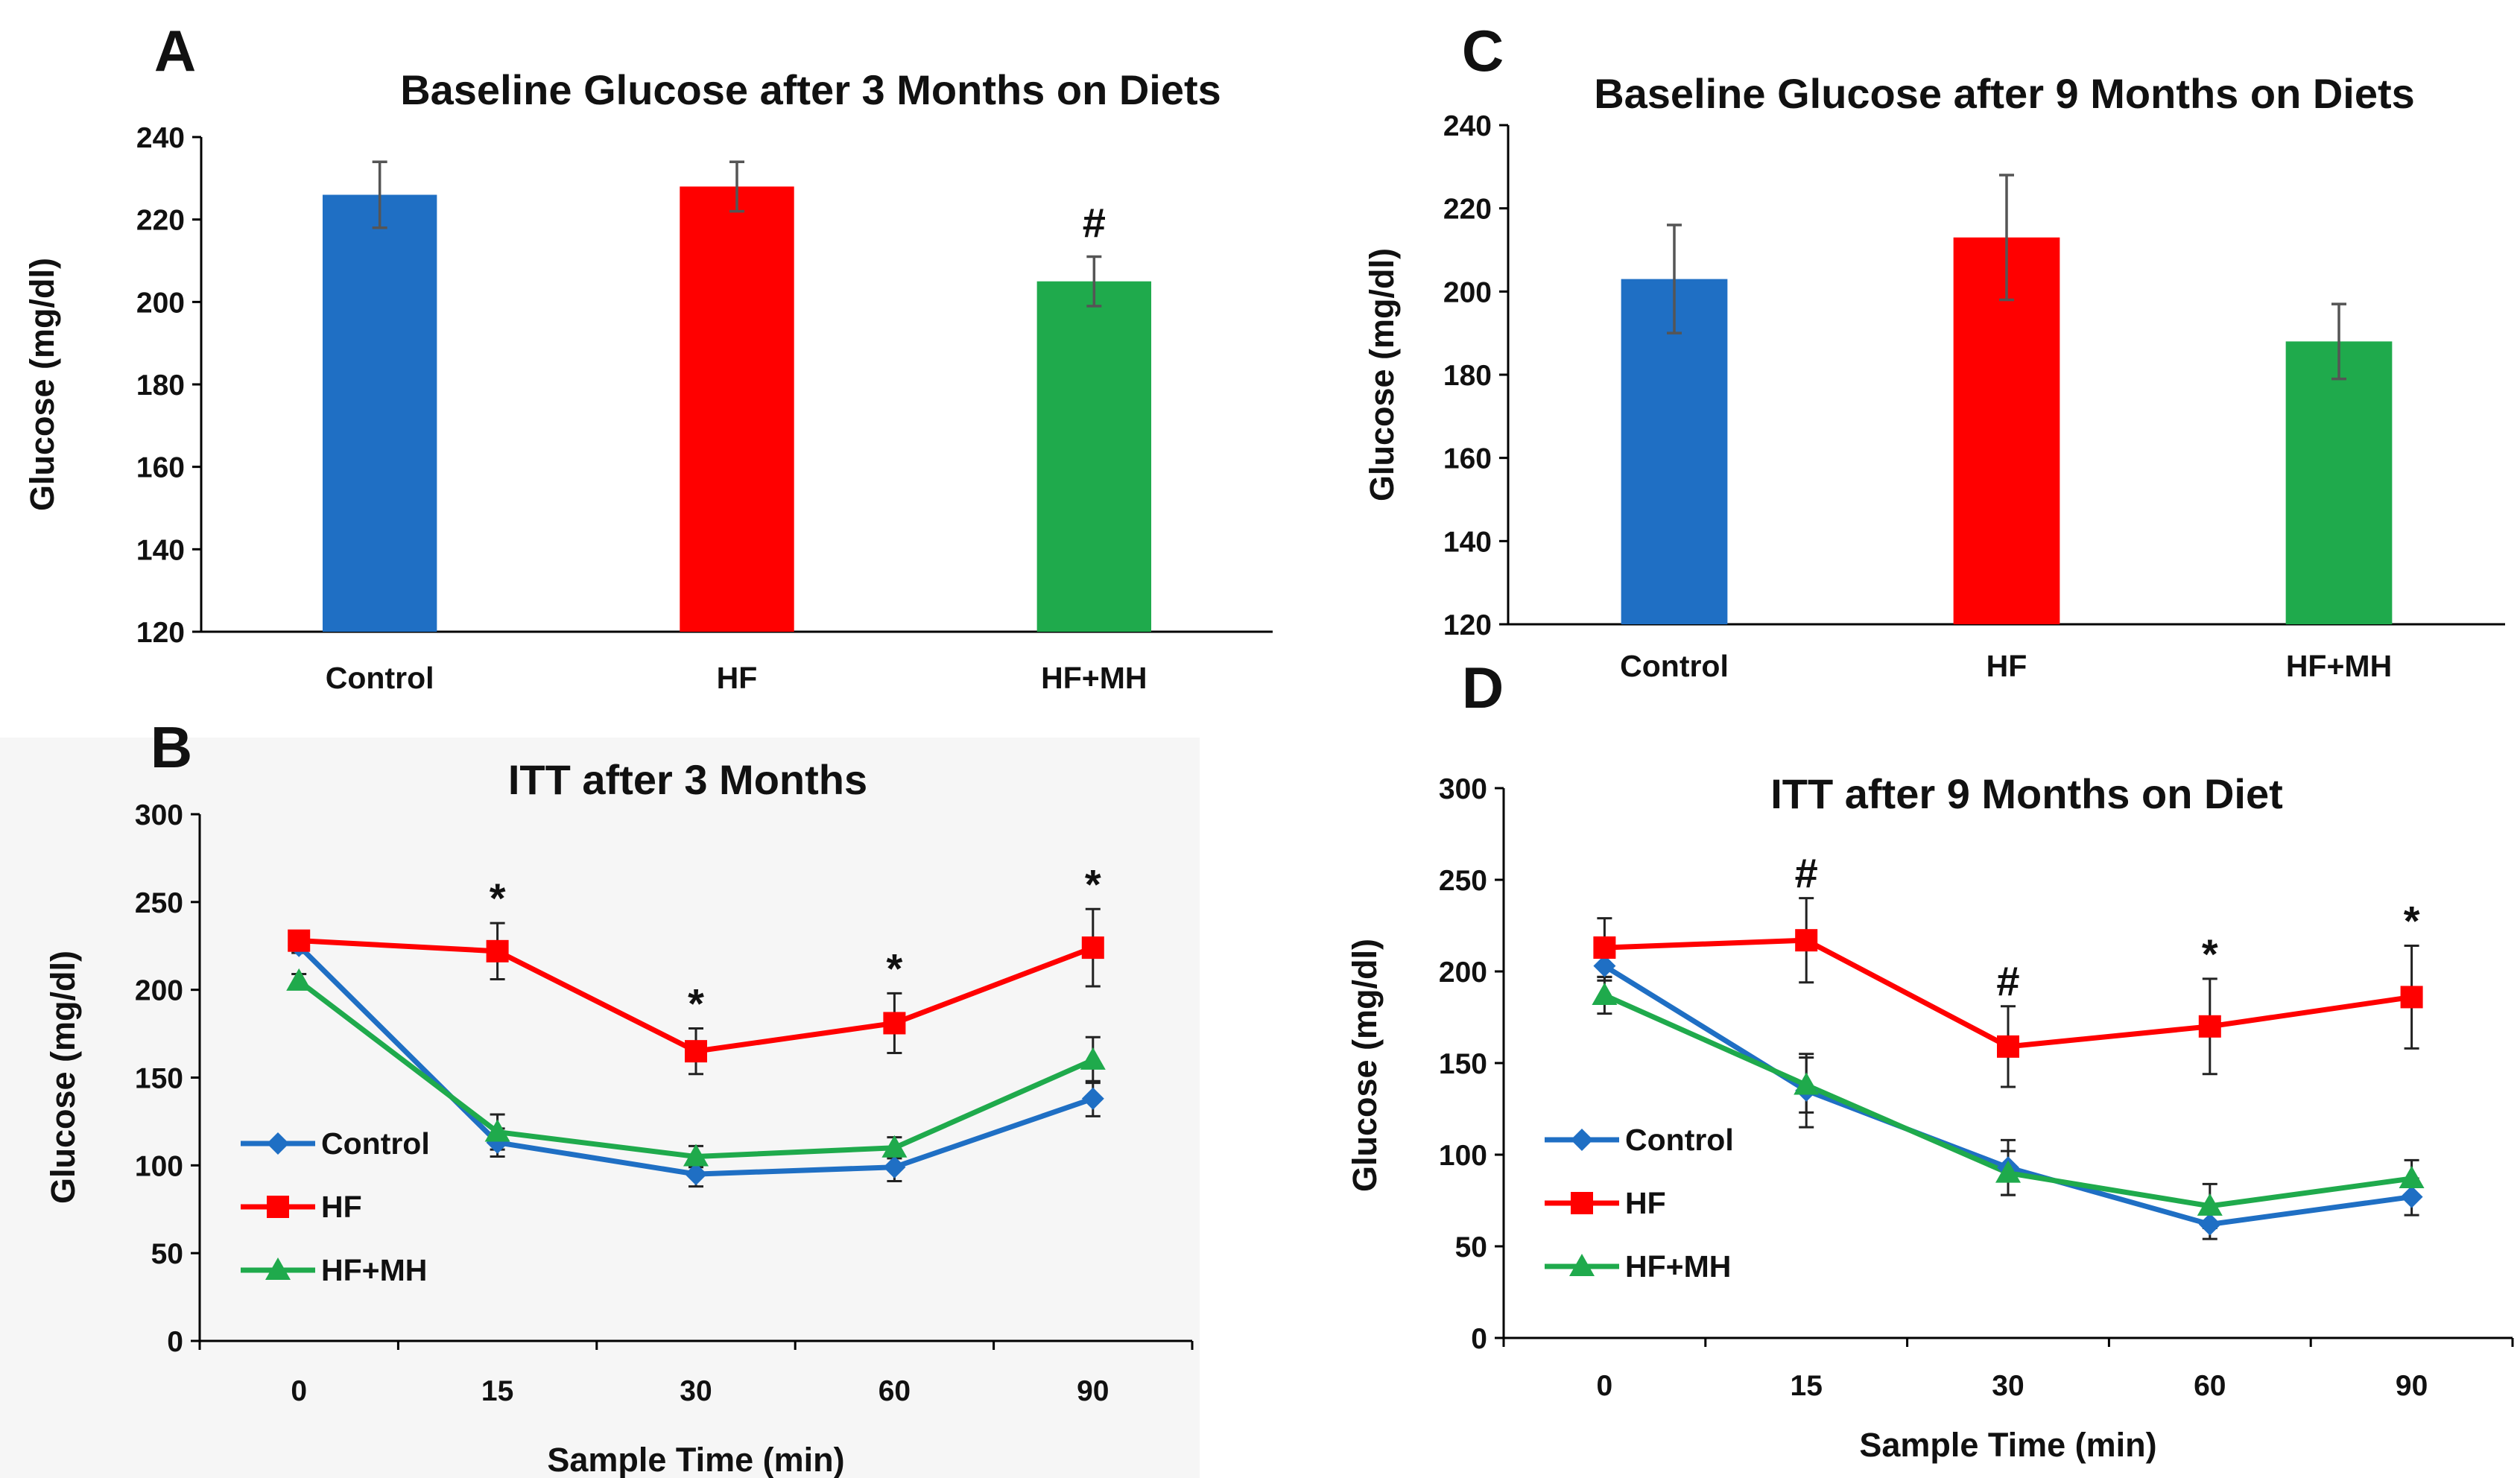 This screenshot has width=2520, height=1478. Describe the element at coordinates (1093, 1391) in the screenshot. I see `x-tick-label: 90` at that location.